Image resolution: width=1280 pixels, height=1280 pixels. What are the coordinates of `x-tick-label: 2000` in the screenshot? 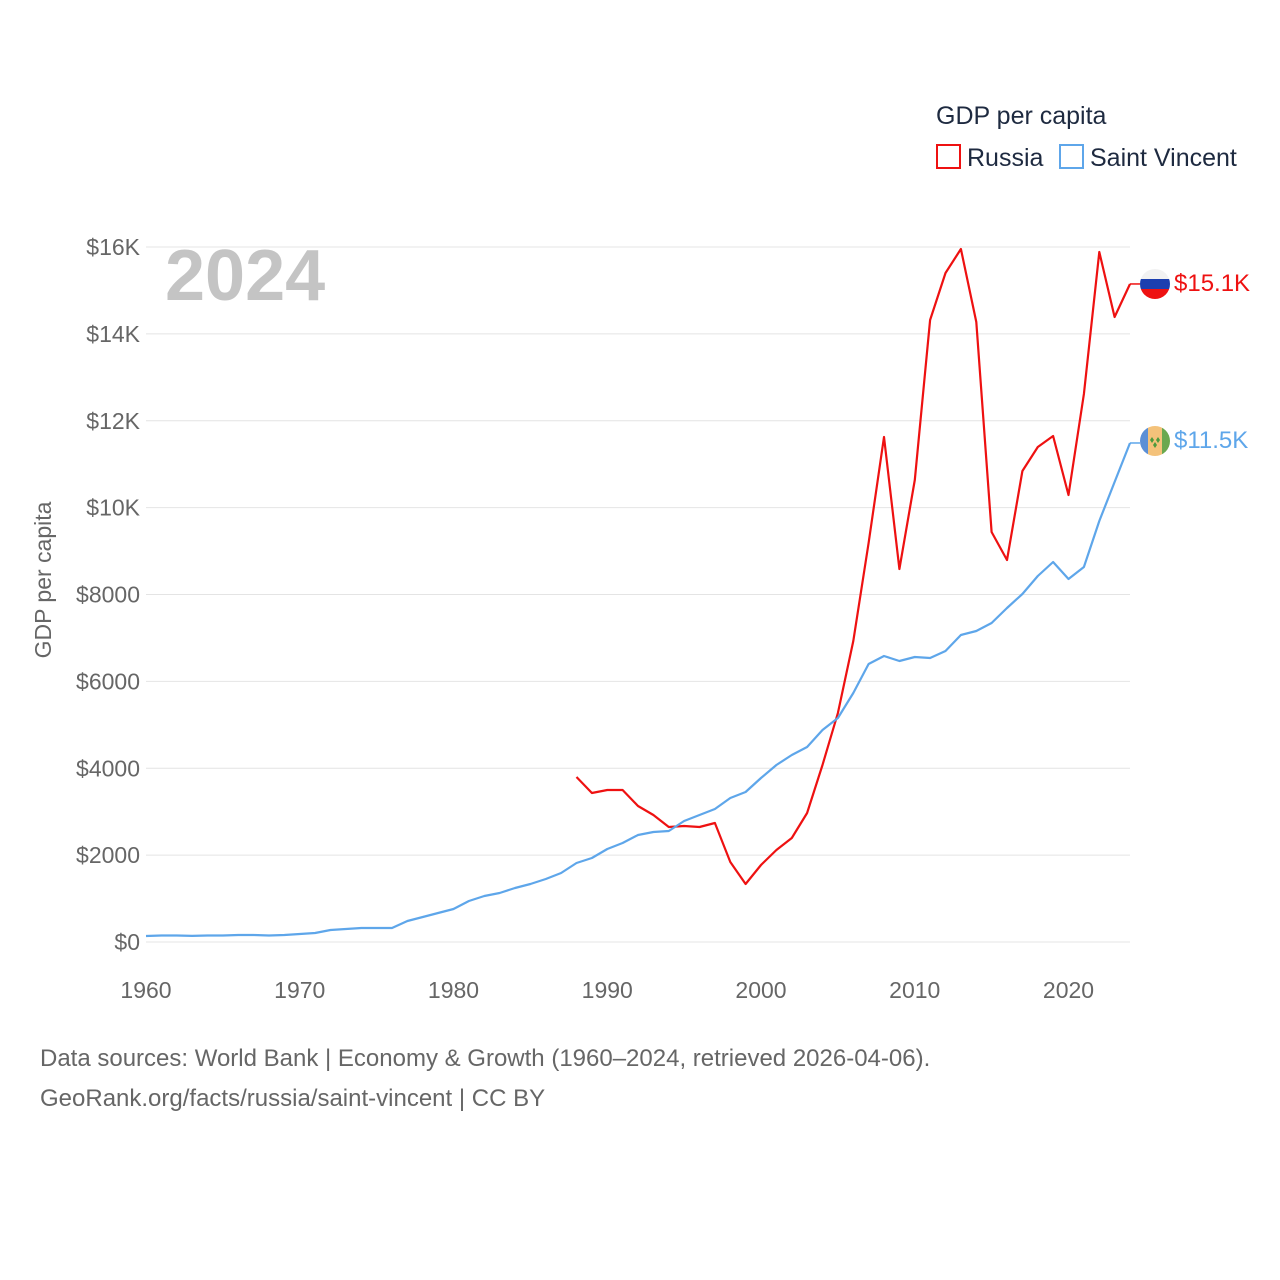 It's located at (760, 990).